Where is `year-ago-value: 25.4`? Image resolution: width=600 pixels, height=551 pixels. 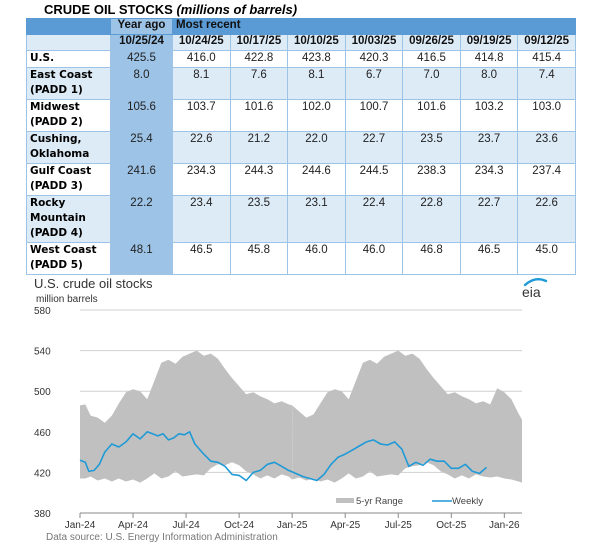
year-ago-value: 25.4 is located at coordinates (141, 147).